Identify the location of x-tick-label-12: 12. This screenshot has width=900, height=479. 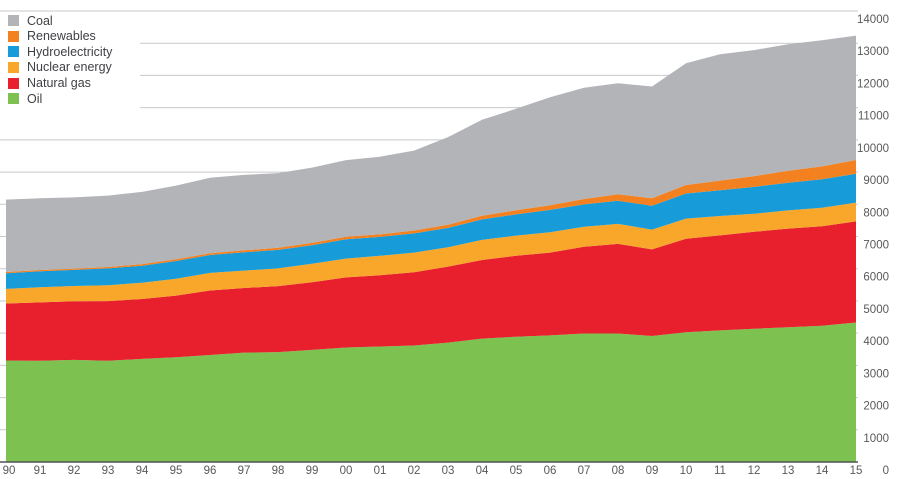
(754, 471).